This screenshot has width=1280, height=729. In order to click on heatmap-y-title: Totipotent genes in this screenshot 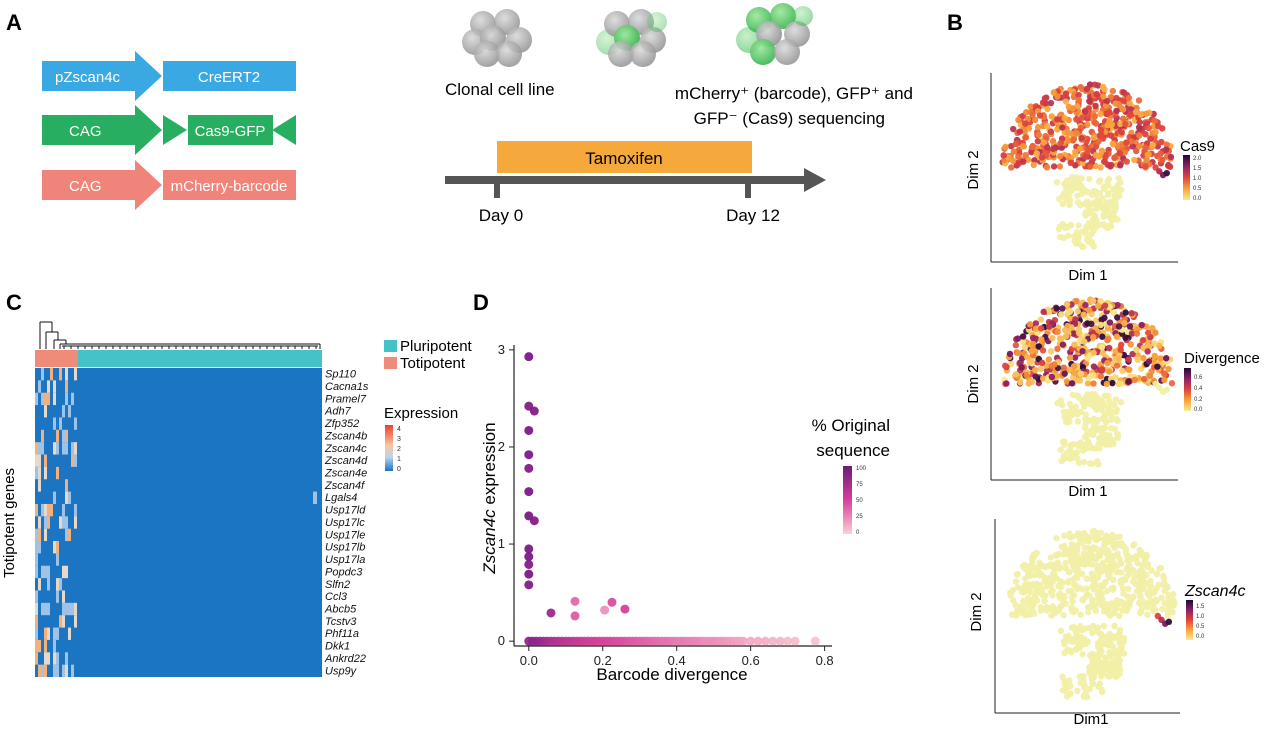, I will do `click(9, 523)`.